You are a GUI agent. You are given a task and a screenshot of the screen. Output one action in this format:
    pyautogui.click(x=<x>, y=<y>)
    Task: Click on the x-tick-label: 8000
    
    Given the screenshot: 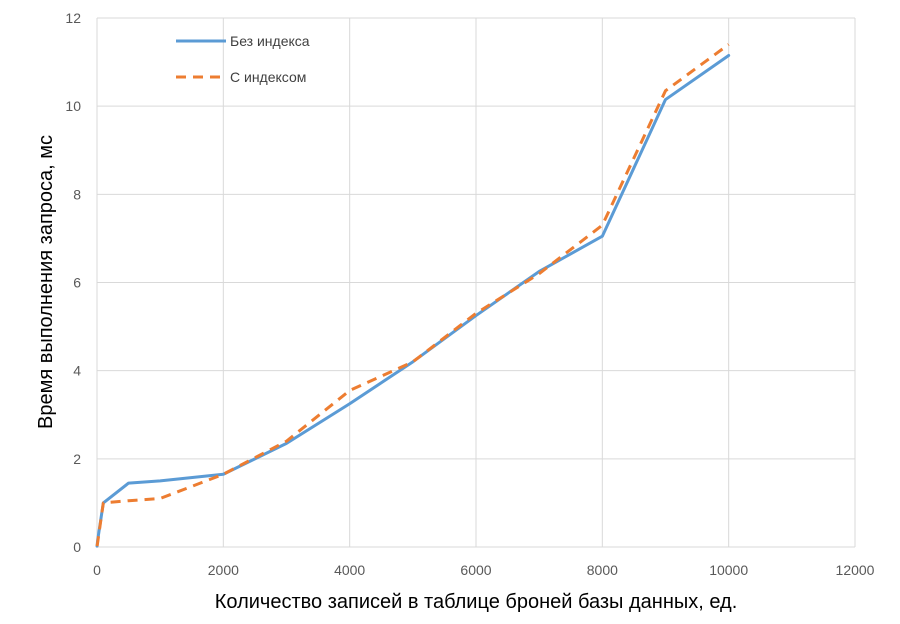 What is the action you would take?
    pyautogui.click(x=602, y=570)
    